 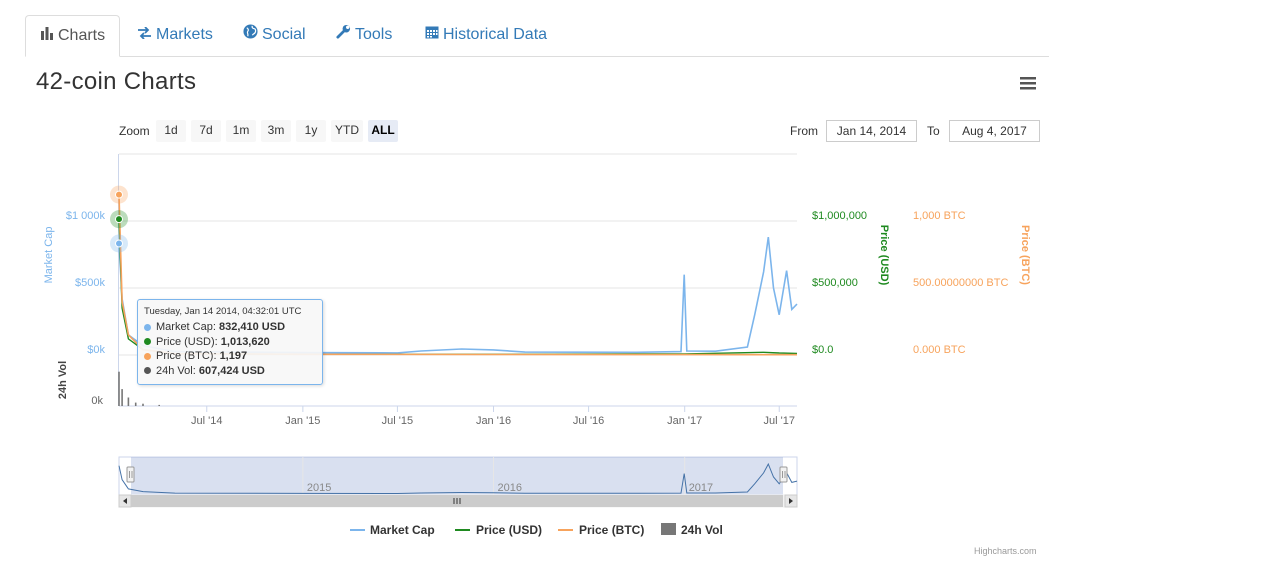 I want to click on chart-menu-button, so click(x=1029, y=83).